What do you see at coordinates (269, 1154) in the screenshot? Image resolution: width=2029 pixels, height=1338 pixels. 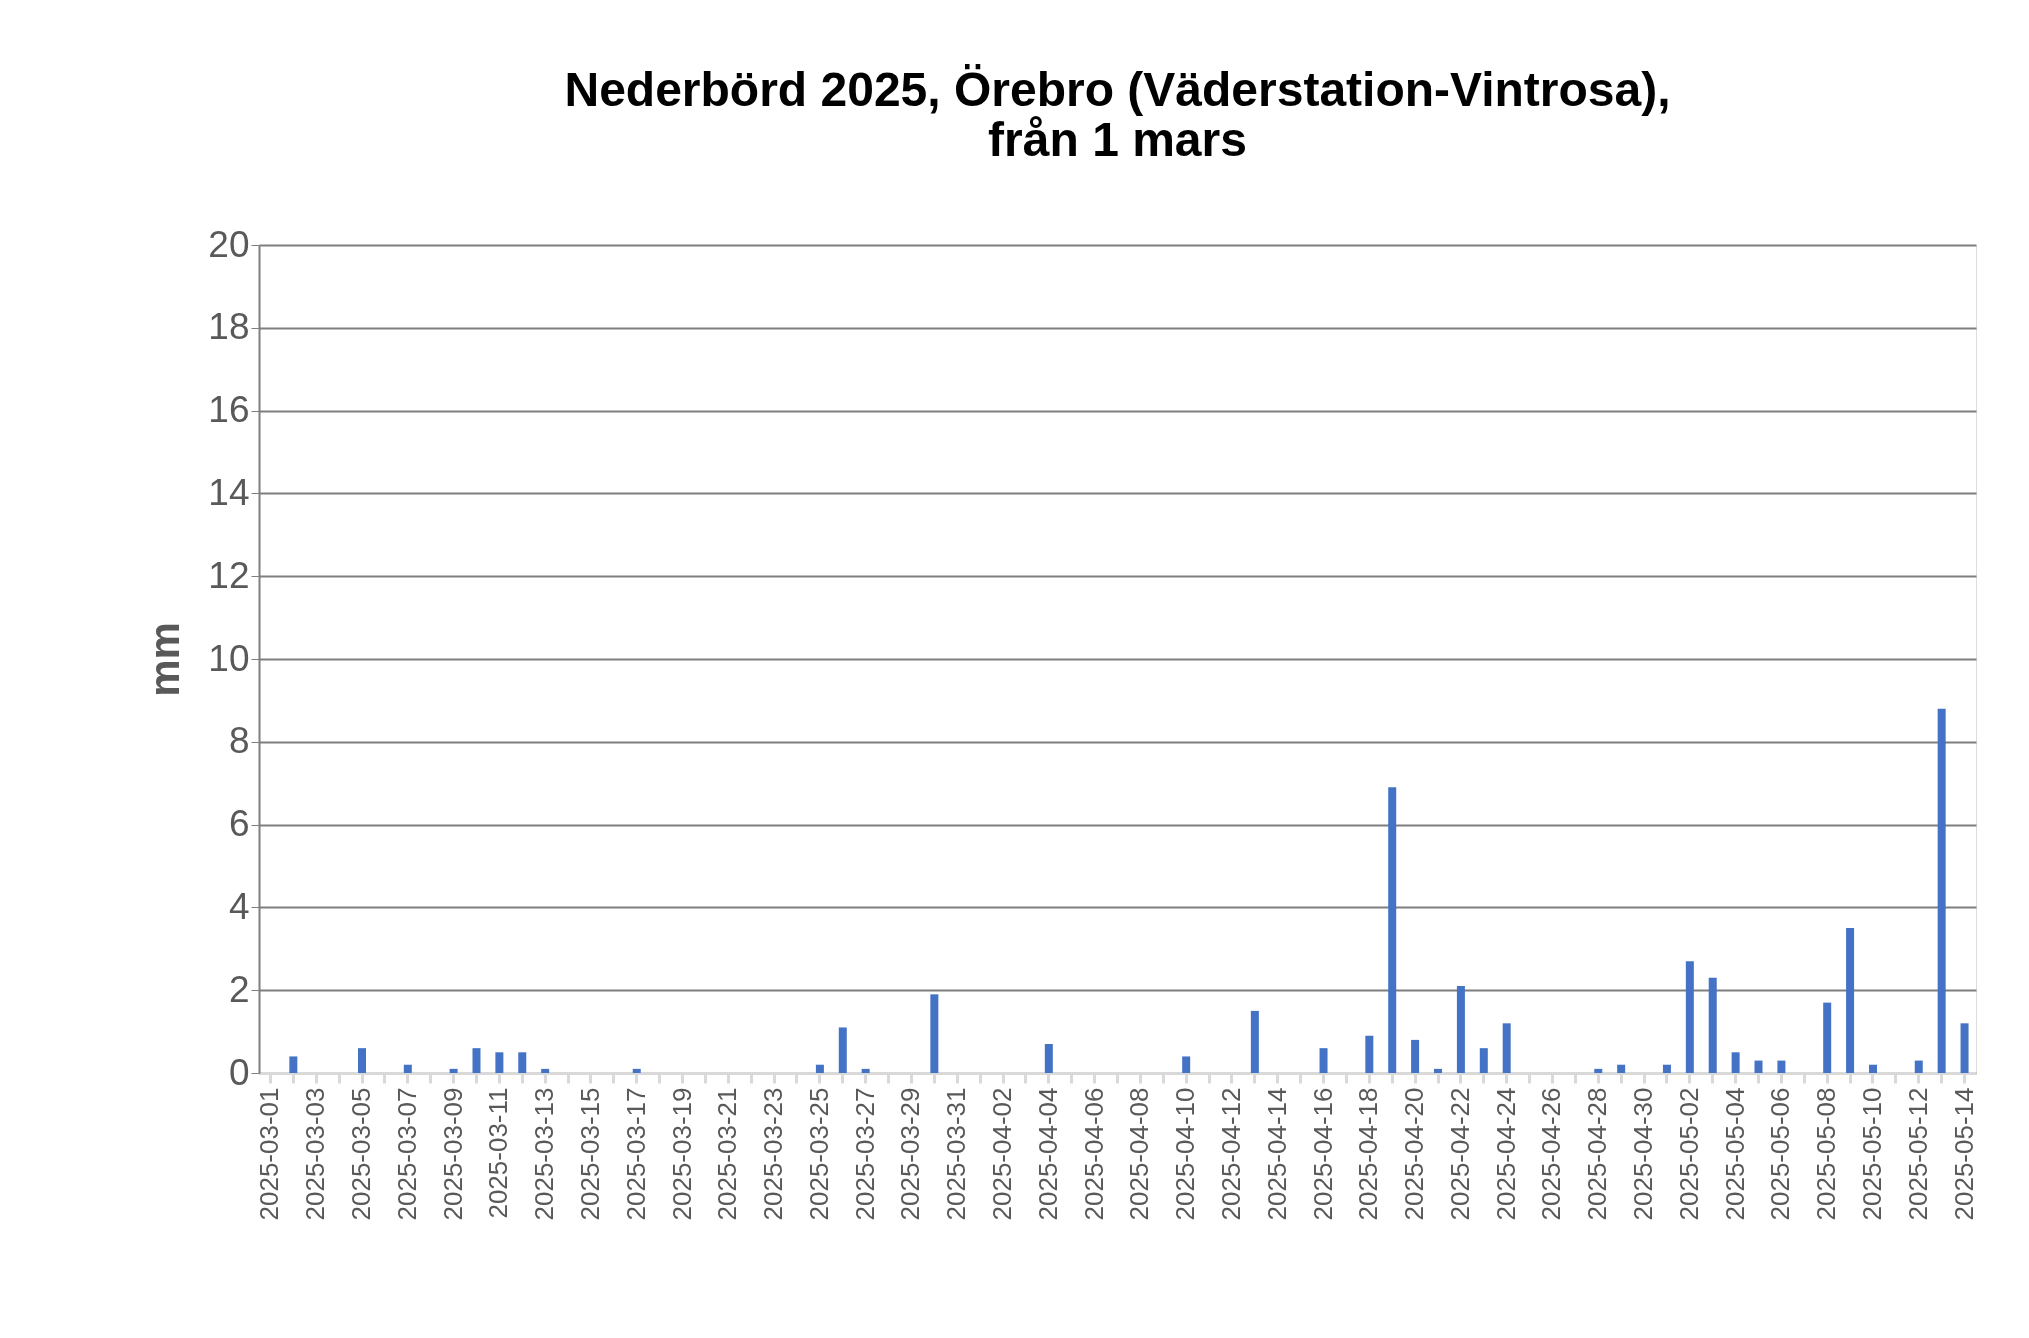 I see `x-tick-label: 2025-03-01` at bounding box center [269, 1154].